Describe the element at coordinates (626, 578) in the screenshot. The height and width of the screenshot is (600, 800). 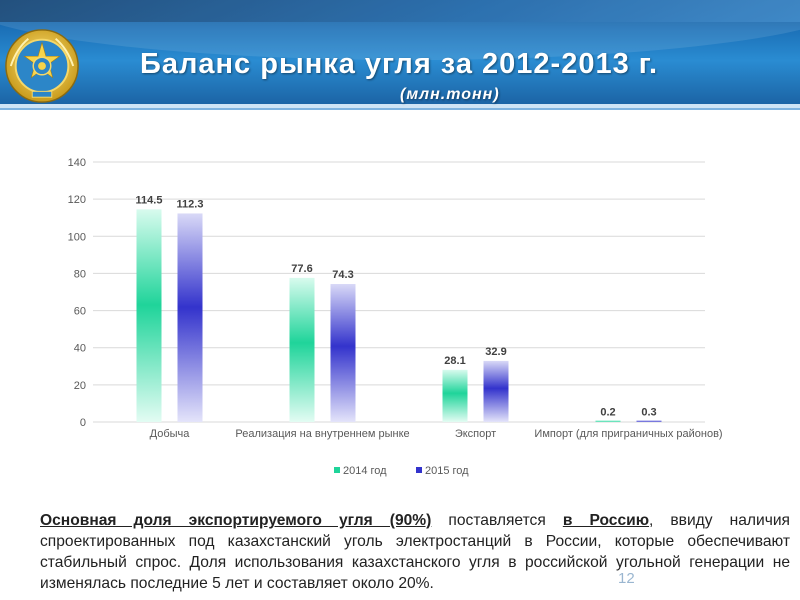
I see `page-number: 12` at that location.